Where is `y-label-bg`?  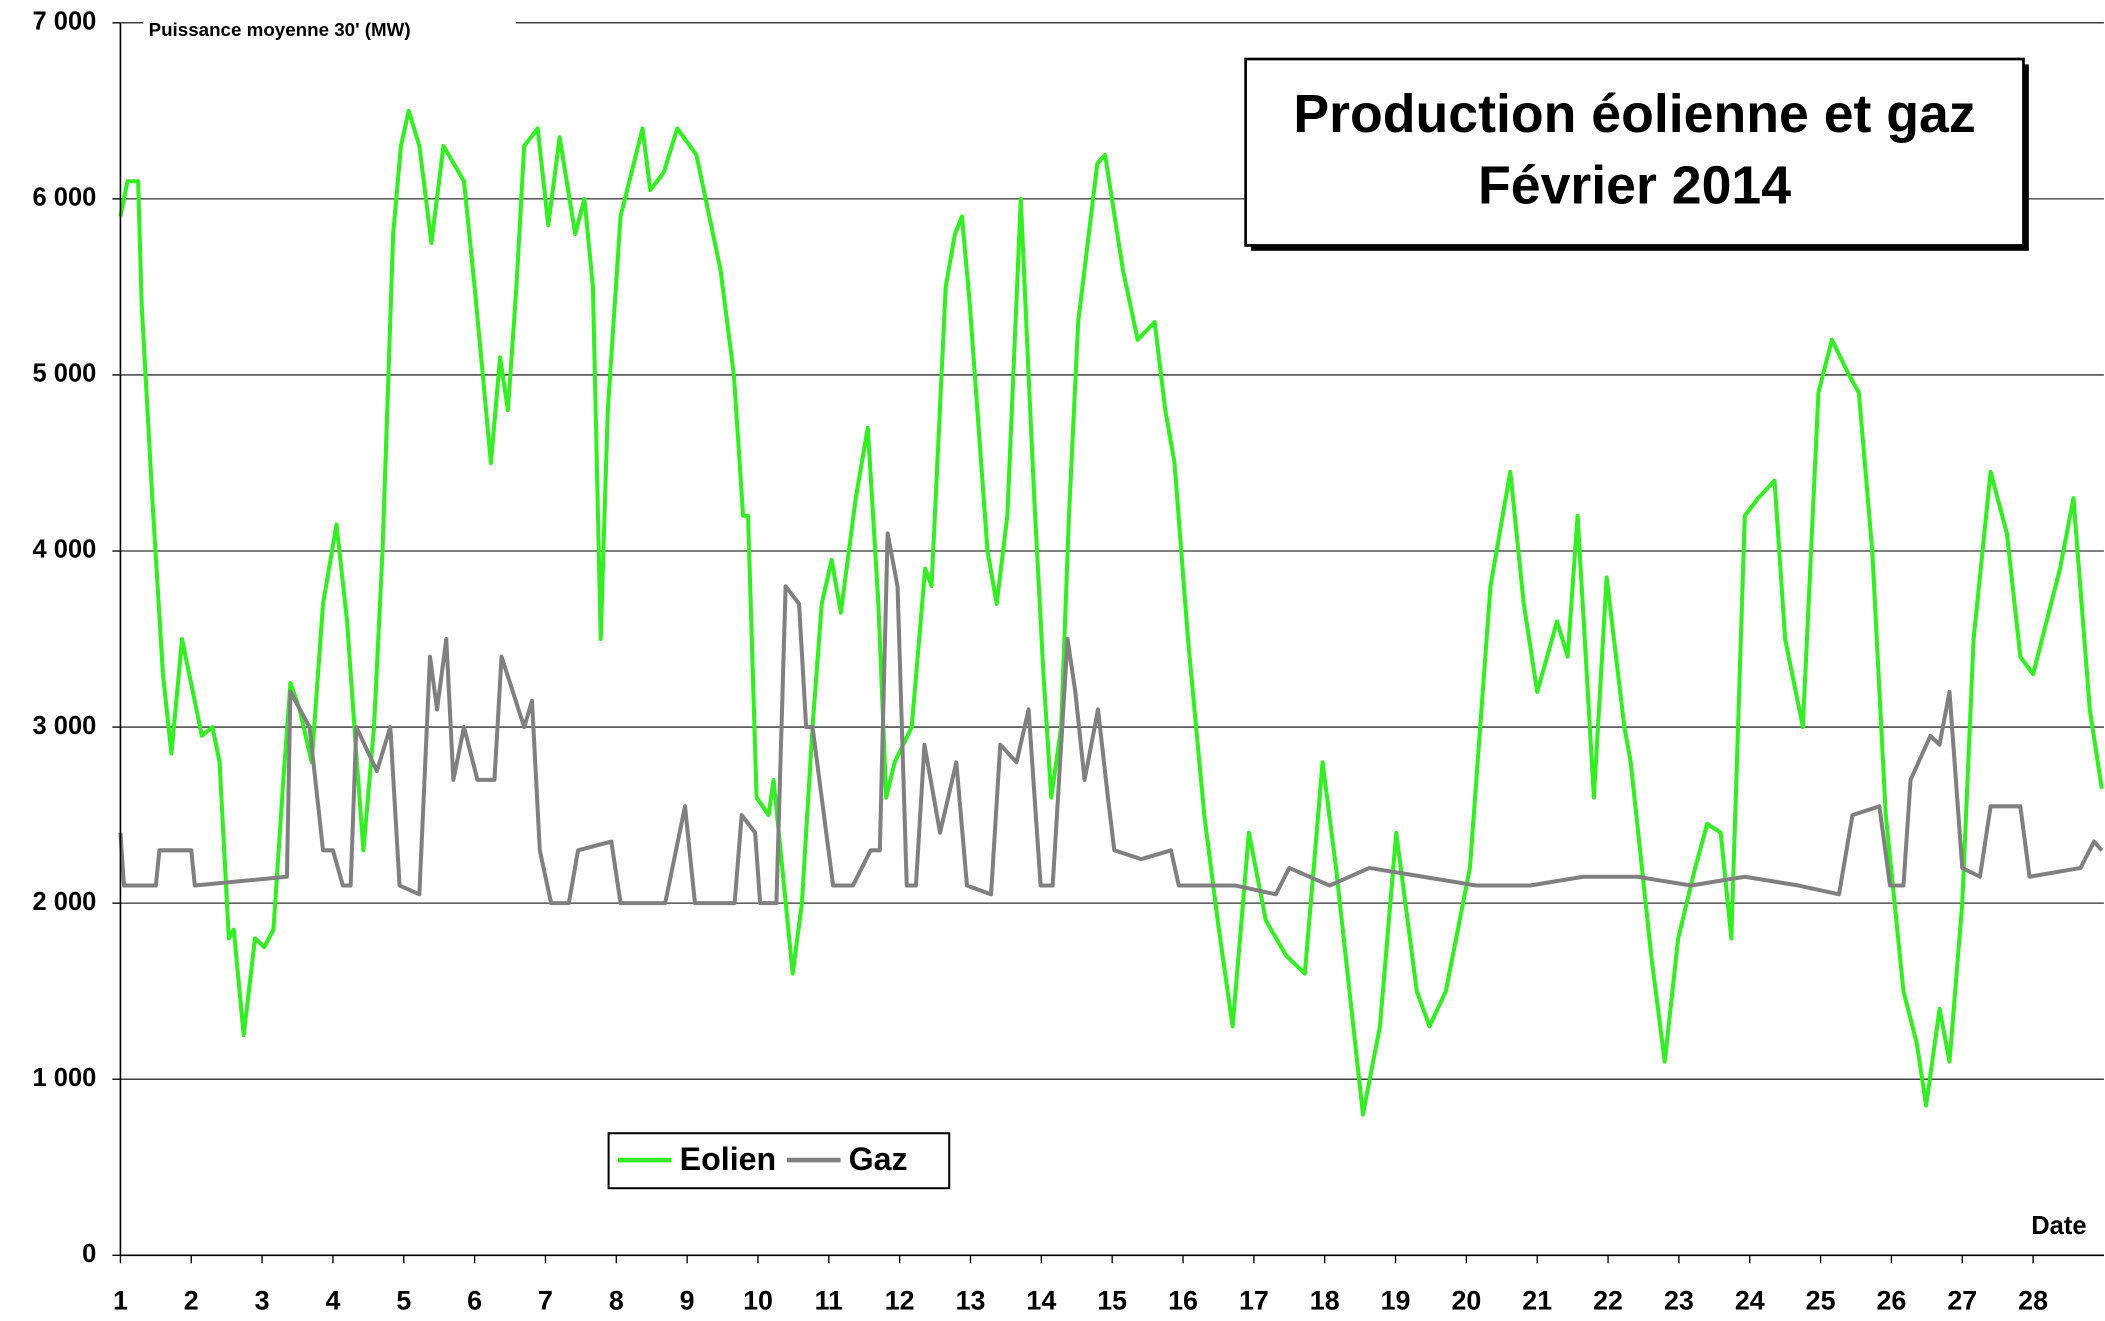 y-label-bg is located at coordinates (330, 29).